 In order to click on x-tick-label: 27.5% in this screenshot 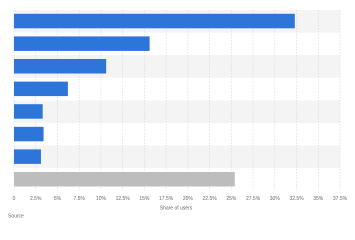, I will do `click(253, 199)`.